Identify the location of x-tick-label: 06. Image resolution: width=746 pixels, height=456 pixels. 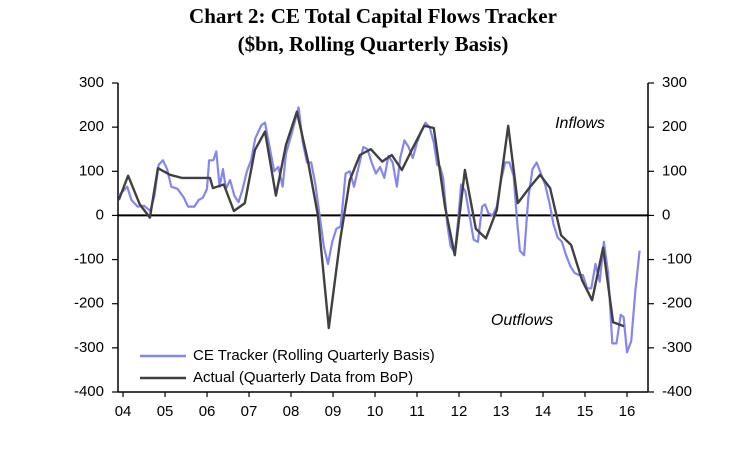
(207, 411).